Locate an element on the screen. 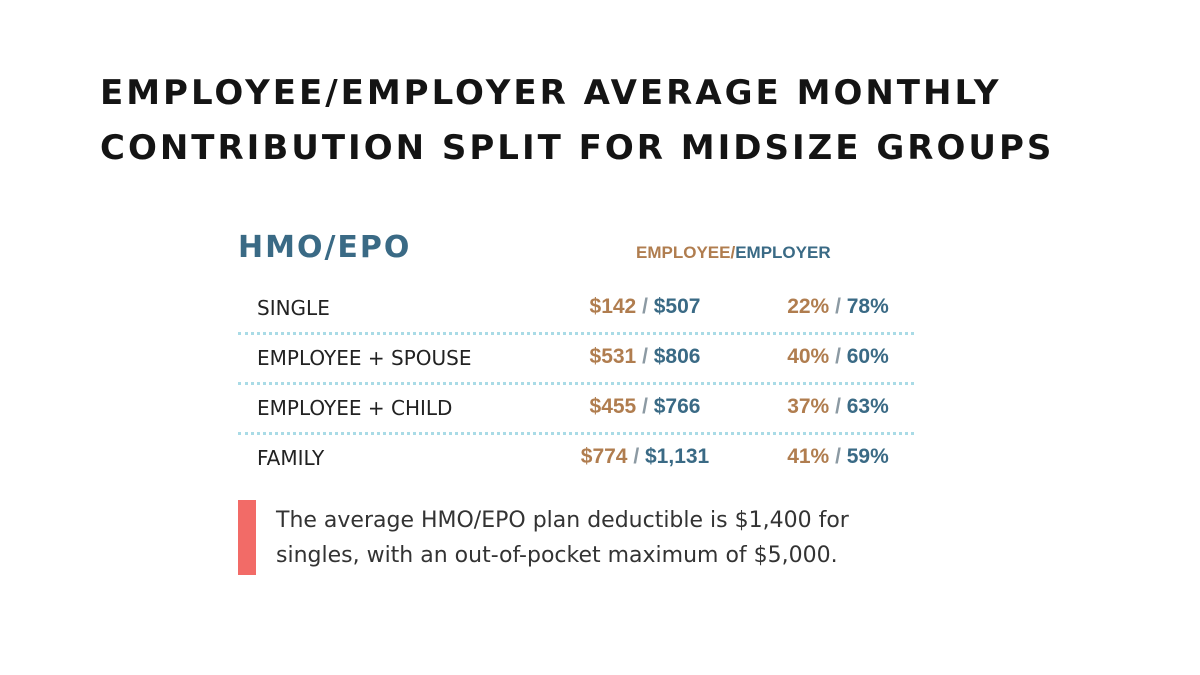  row-label: EMPLOYEE + CHILD is located at coordinates (355, 408).